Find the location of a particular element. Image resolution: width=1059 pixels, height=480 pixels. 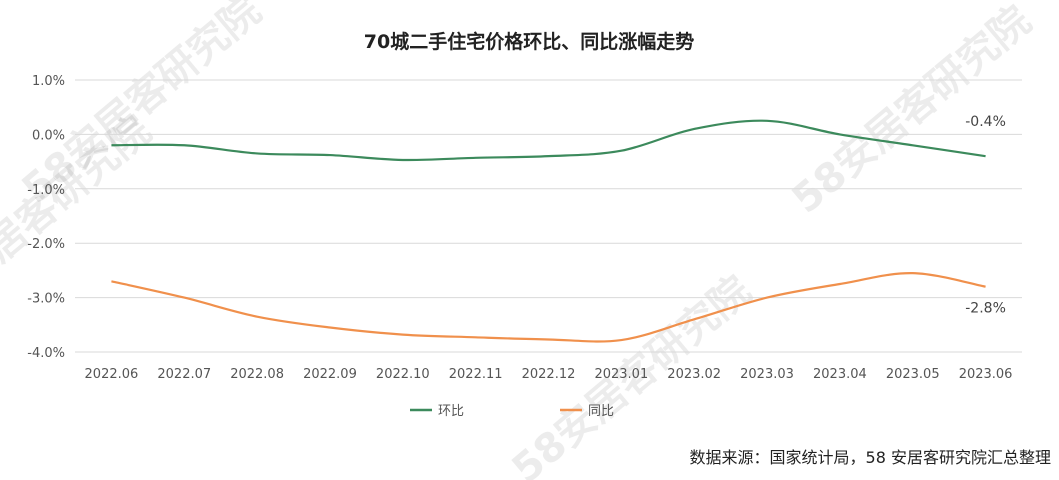

y-axis-ticks: 1.0% 0.0% -1.0% -2.0% -3.0% -4.0% is located at coordinates (46, 217).